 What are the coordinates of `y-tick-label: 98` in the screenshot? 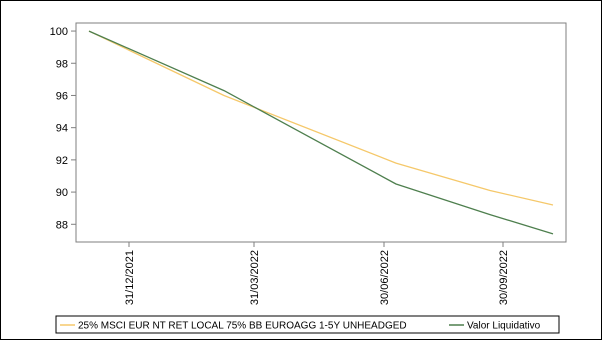 It's located at (62, 64).